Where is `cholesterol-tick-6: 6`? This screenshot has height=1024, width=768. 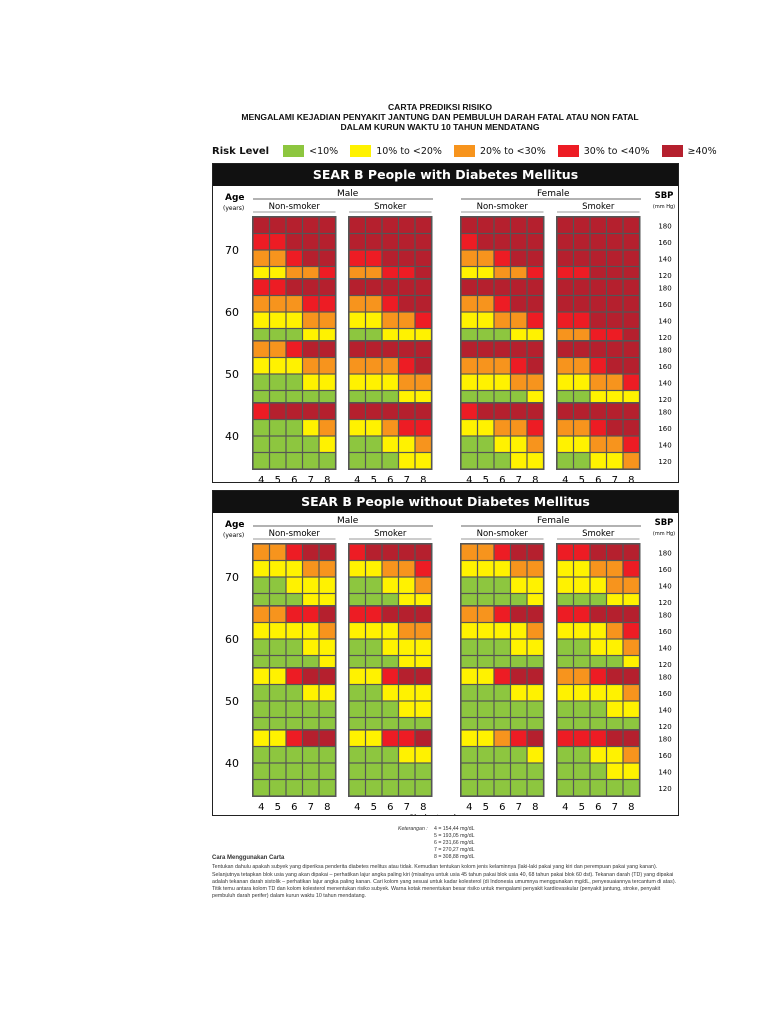
cholesterol-tick-6: 6 is located at coordinates (294, 807).